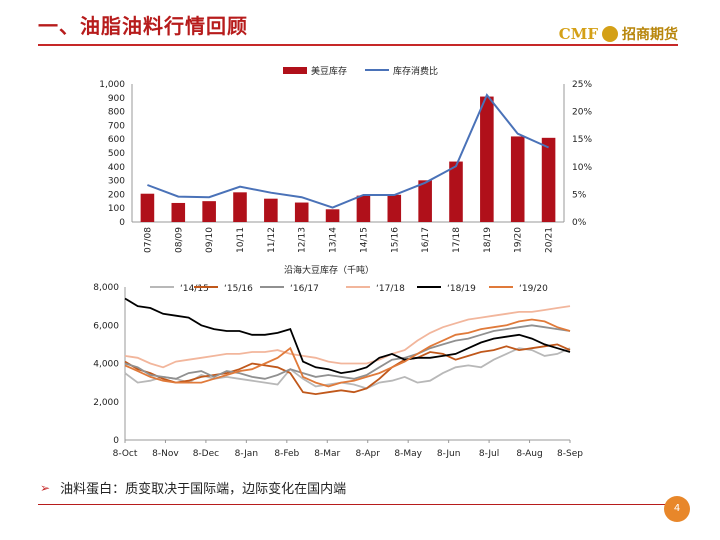 This screenshot has width=720, height=540. Describe the element at coordinates (329, 71) in the screenshot. I see `legend-label-bar: 美豆库存` at that location.